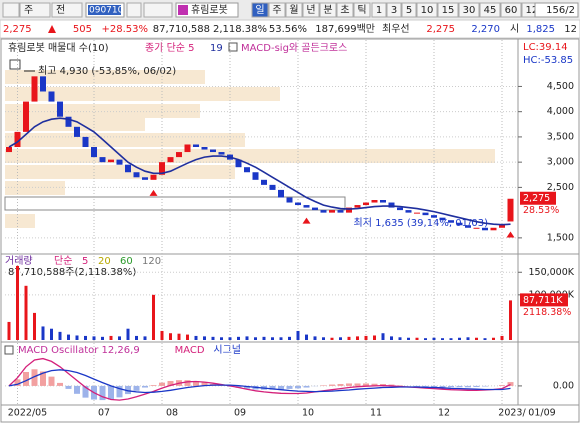  I want to click on interval-label: 10, so click(427, 10).